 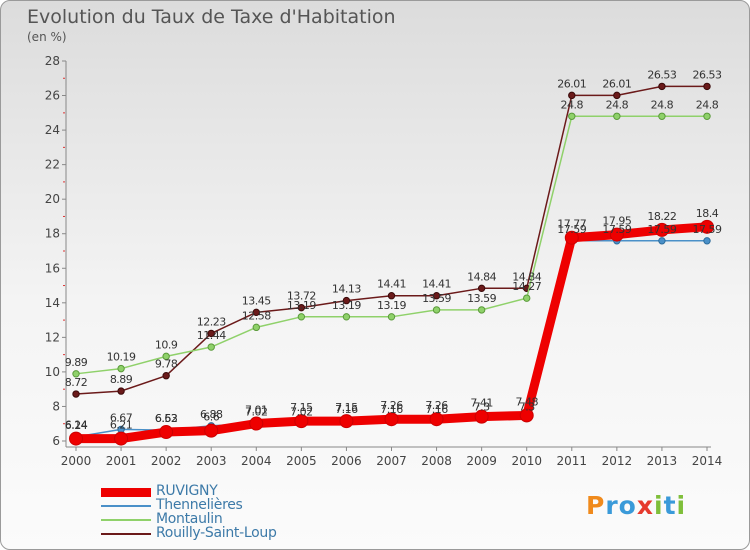 I want to click on y-tick-label: 20, so click(x=52, y=199).